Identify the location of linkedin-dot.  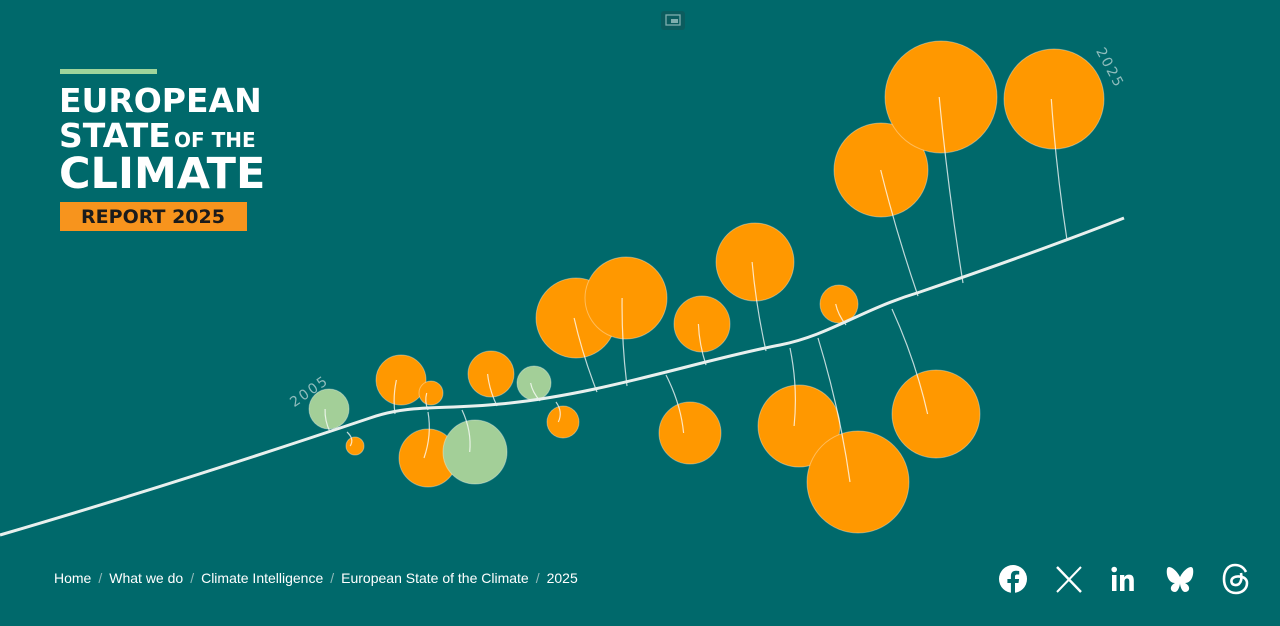
(1114, 569).